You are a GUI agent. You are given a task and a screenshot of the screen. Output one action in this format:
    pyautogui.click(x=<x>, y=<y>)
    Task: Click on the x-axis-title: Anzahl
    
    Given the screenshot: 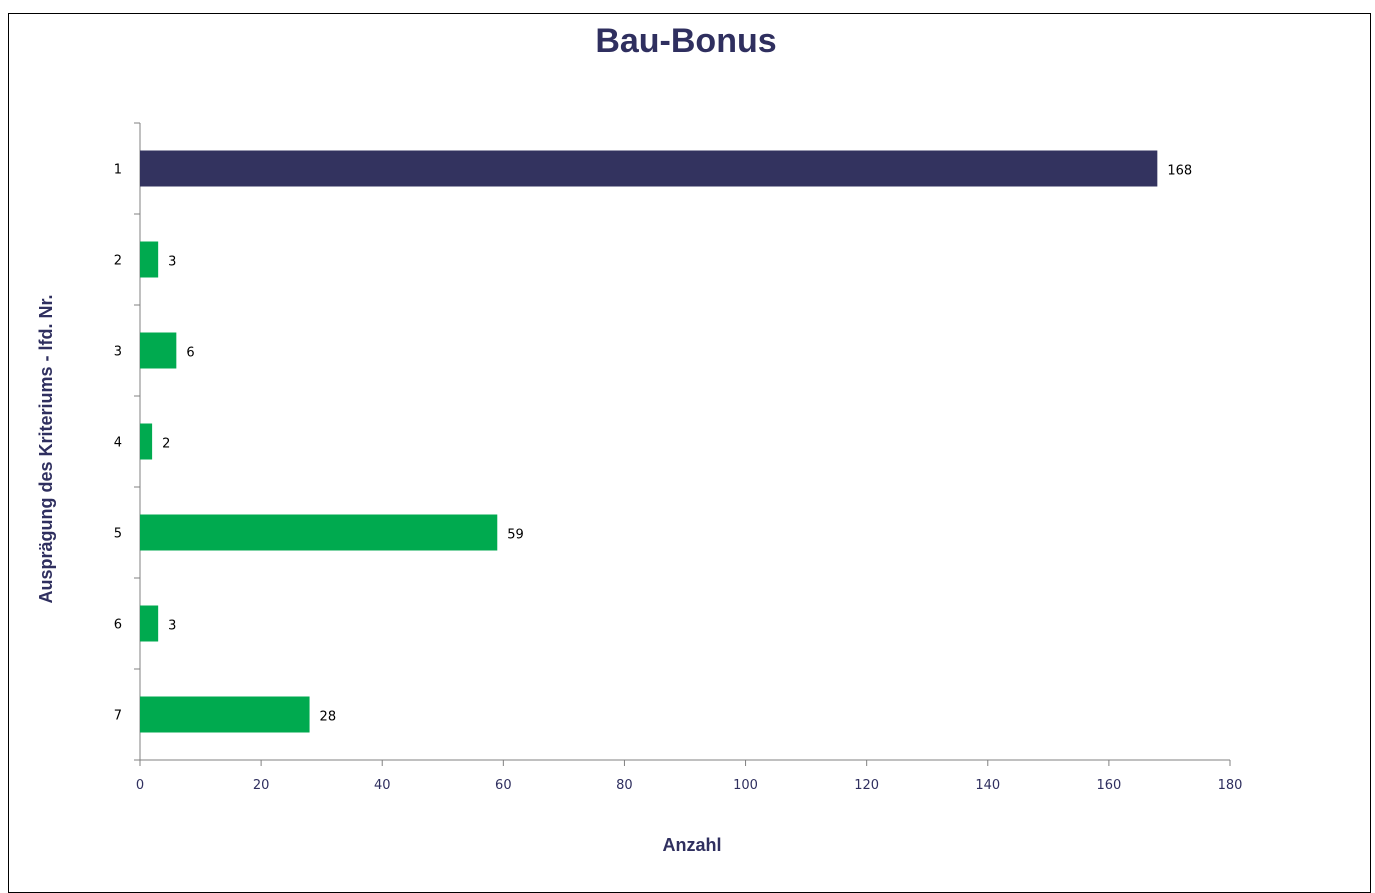 What is the action you would take?
    pyautogui.click(x=691, y=845)
    